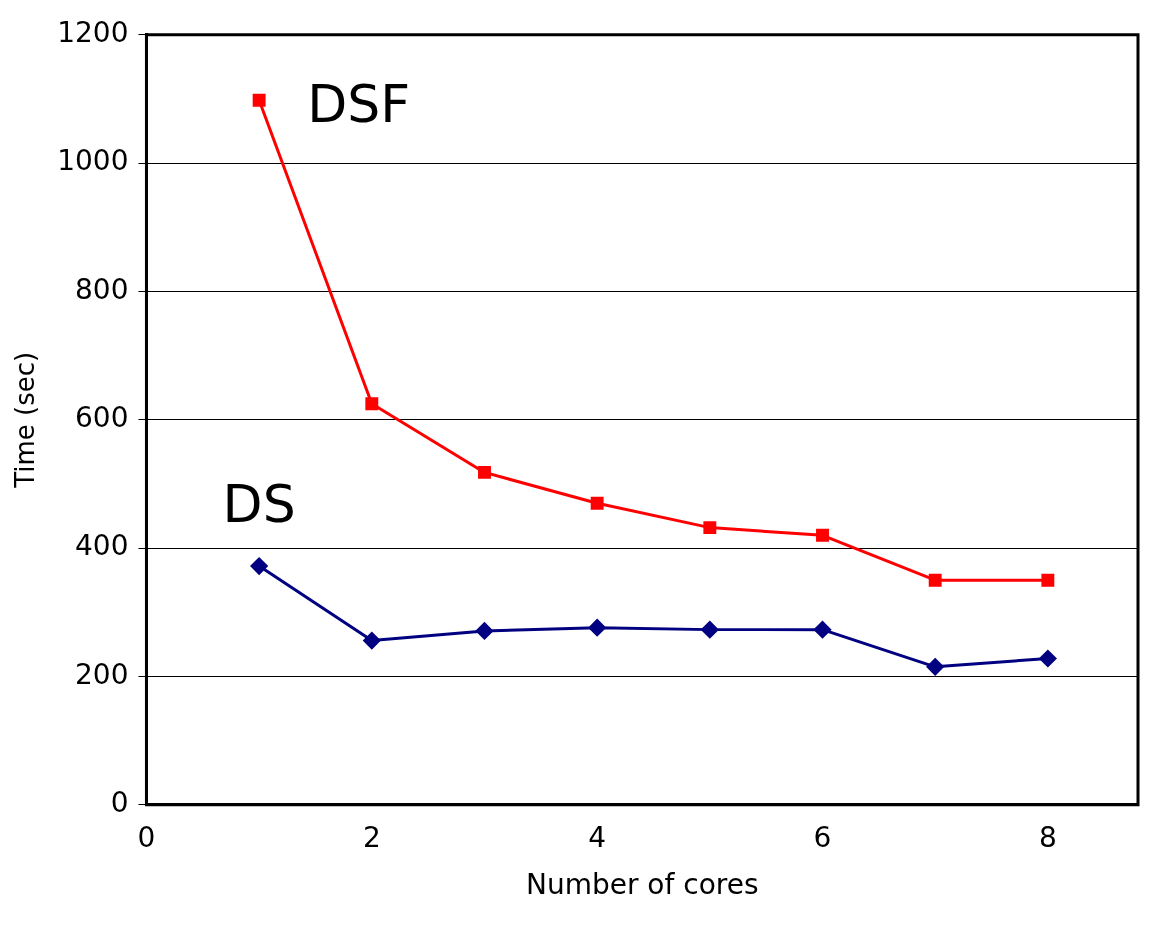  I want to click on x-tick-label: 0, so click(146, 837).